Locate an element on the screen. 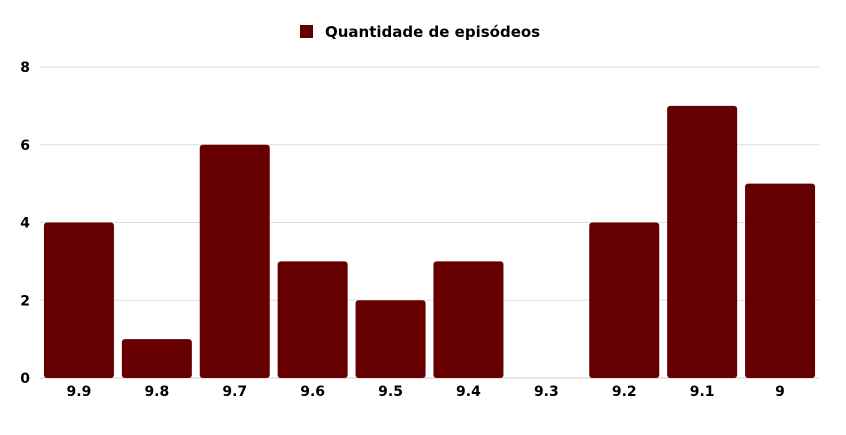 The height and width of the screenshot is (435, 846). y-tick-label: 6 is located at coordinates (25, 146).